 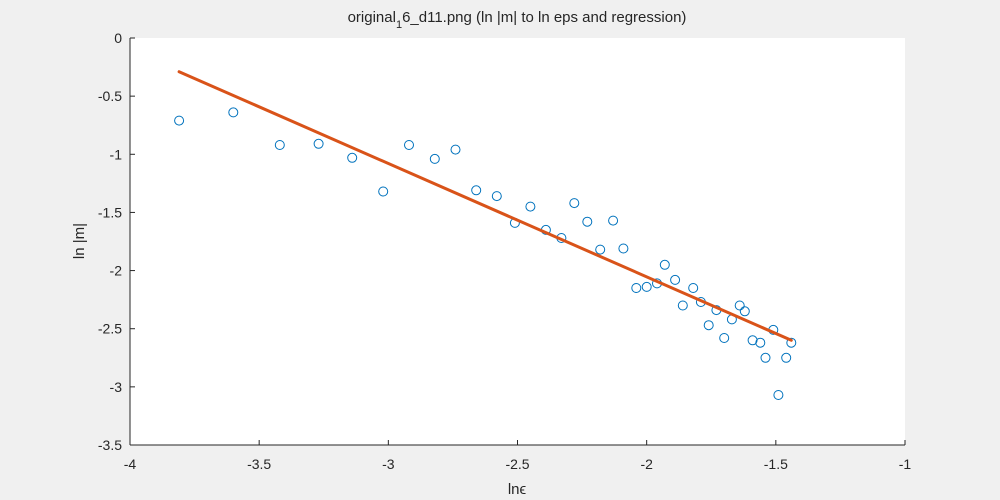 I want to click on x-axis-label: lnϵ, so click(x=517, y=489).